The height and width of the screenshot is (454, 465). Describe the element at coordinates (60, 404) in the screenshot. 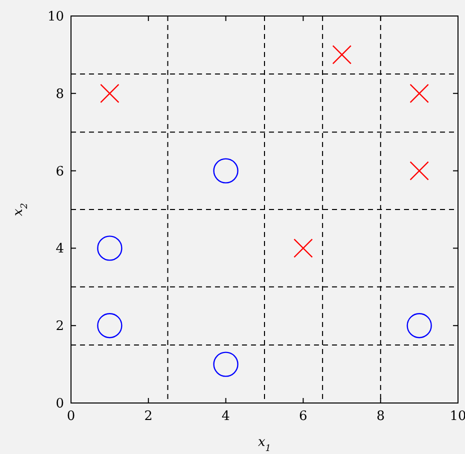

I see `y-tick-label: 0` at that location.